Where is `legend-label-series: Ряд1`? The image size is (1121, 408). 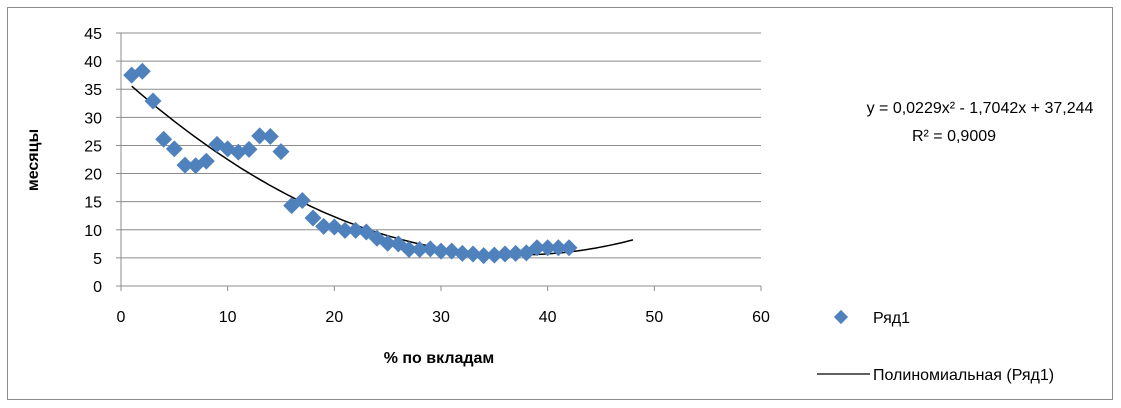 legend-label-series: Ряд1 is located at coordinates (891, 318).